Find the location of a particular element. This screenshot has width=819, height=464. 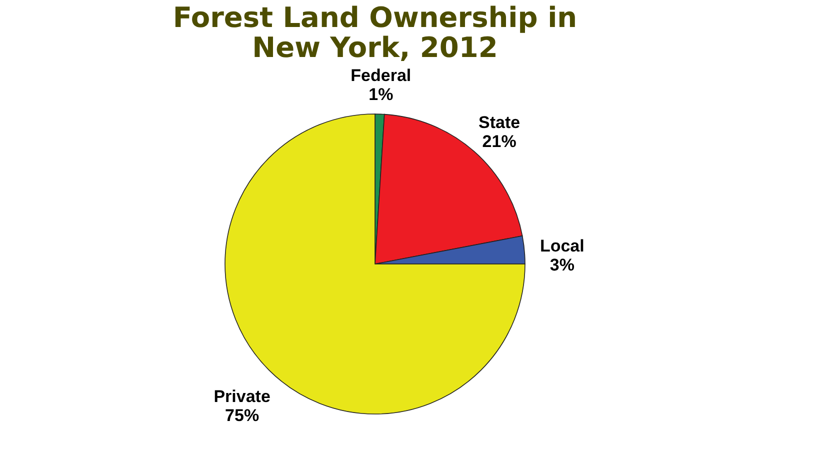

slice-label: Federal is located at coordinates (381, 76).